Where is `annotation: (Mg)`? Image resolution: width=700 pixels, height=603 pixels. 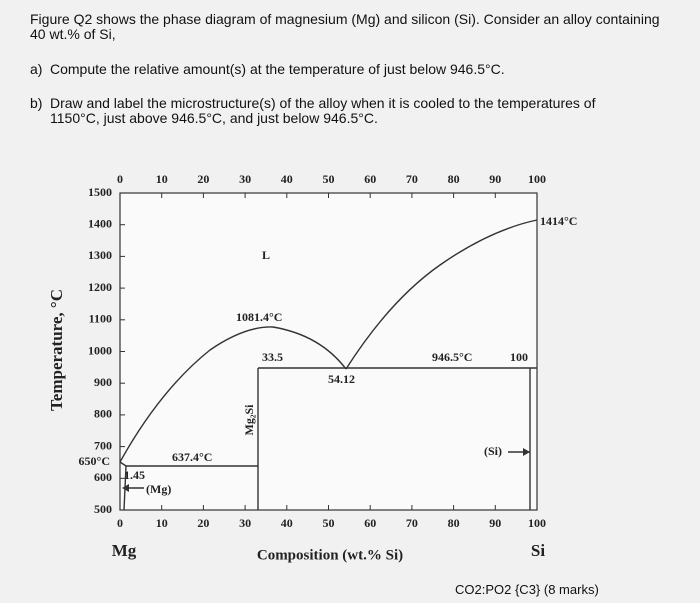
annotation: (Mg) is located at coordinates (158, 489).